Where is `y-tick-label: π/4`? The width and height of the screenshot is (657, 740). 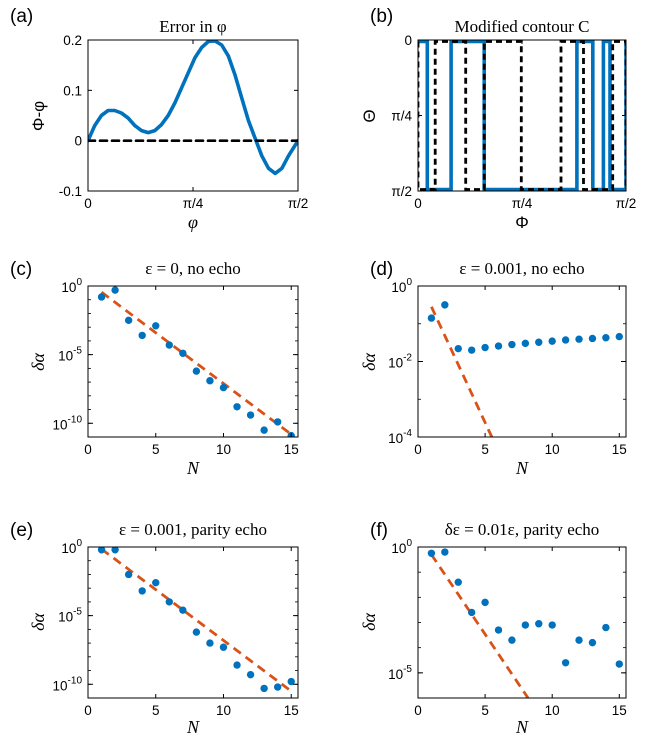
y-tick-label: π/4 is located at coordinates (401, 116).